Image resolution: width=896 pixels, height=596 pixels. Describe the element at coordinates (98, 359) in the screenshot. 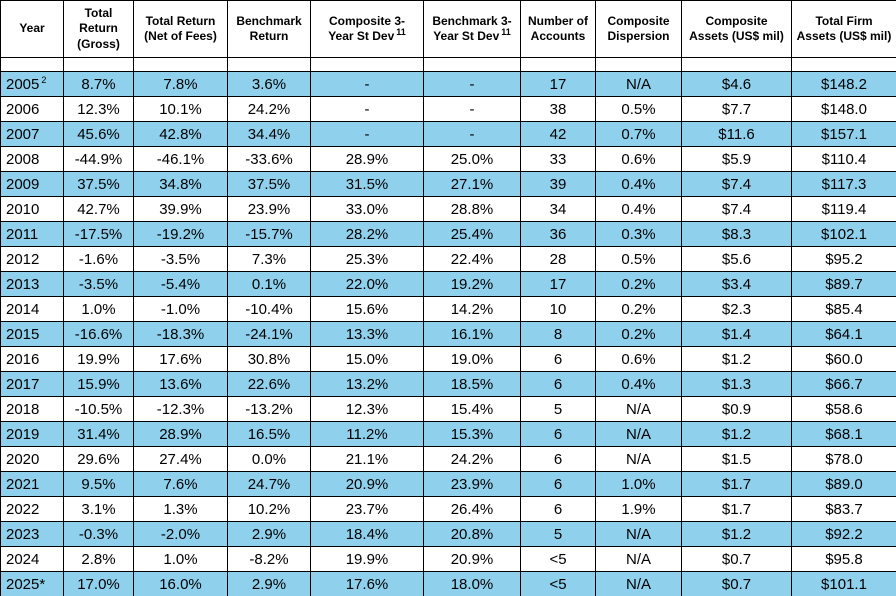

I see `cell-gross: 19.9%` at that location.